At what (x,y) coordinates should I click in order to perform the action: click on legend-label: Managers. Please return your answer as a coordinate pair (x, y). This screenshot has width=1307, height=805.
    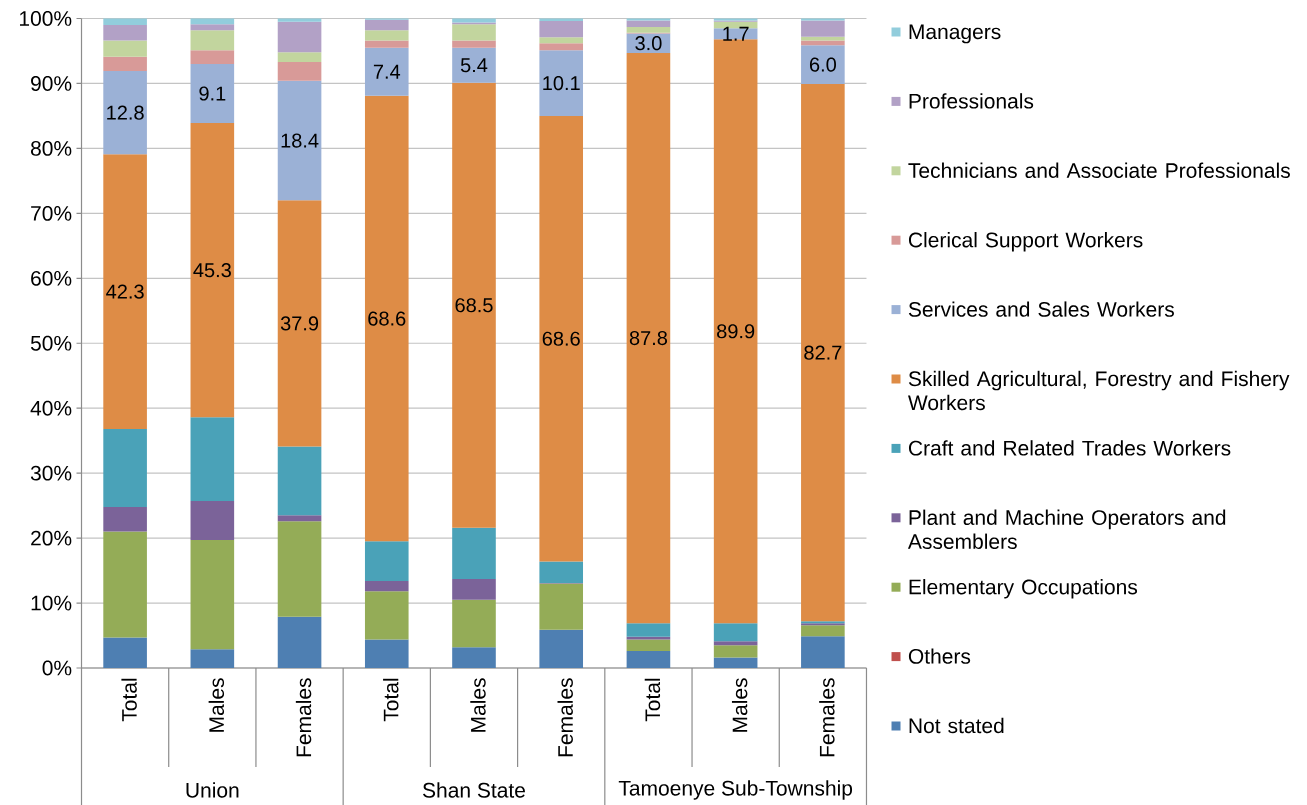
    Looking at the image, I should click on (955, 34).